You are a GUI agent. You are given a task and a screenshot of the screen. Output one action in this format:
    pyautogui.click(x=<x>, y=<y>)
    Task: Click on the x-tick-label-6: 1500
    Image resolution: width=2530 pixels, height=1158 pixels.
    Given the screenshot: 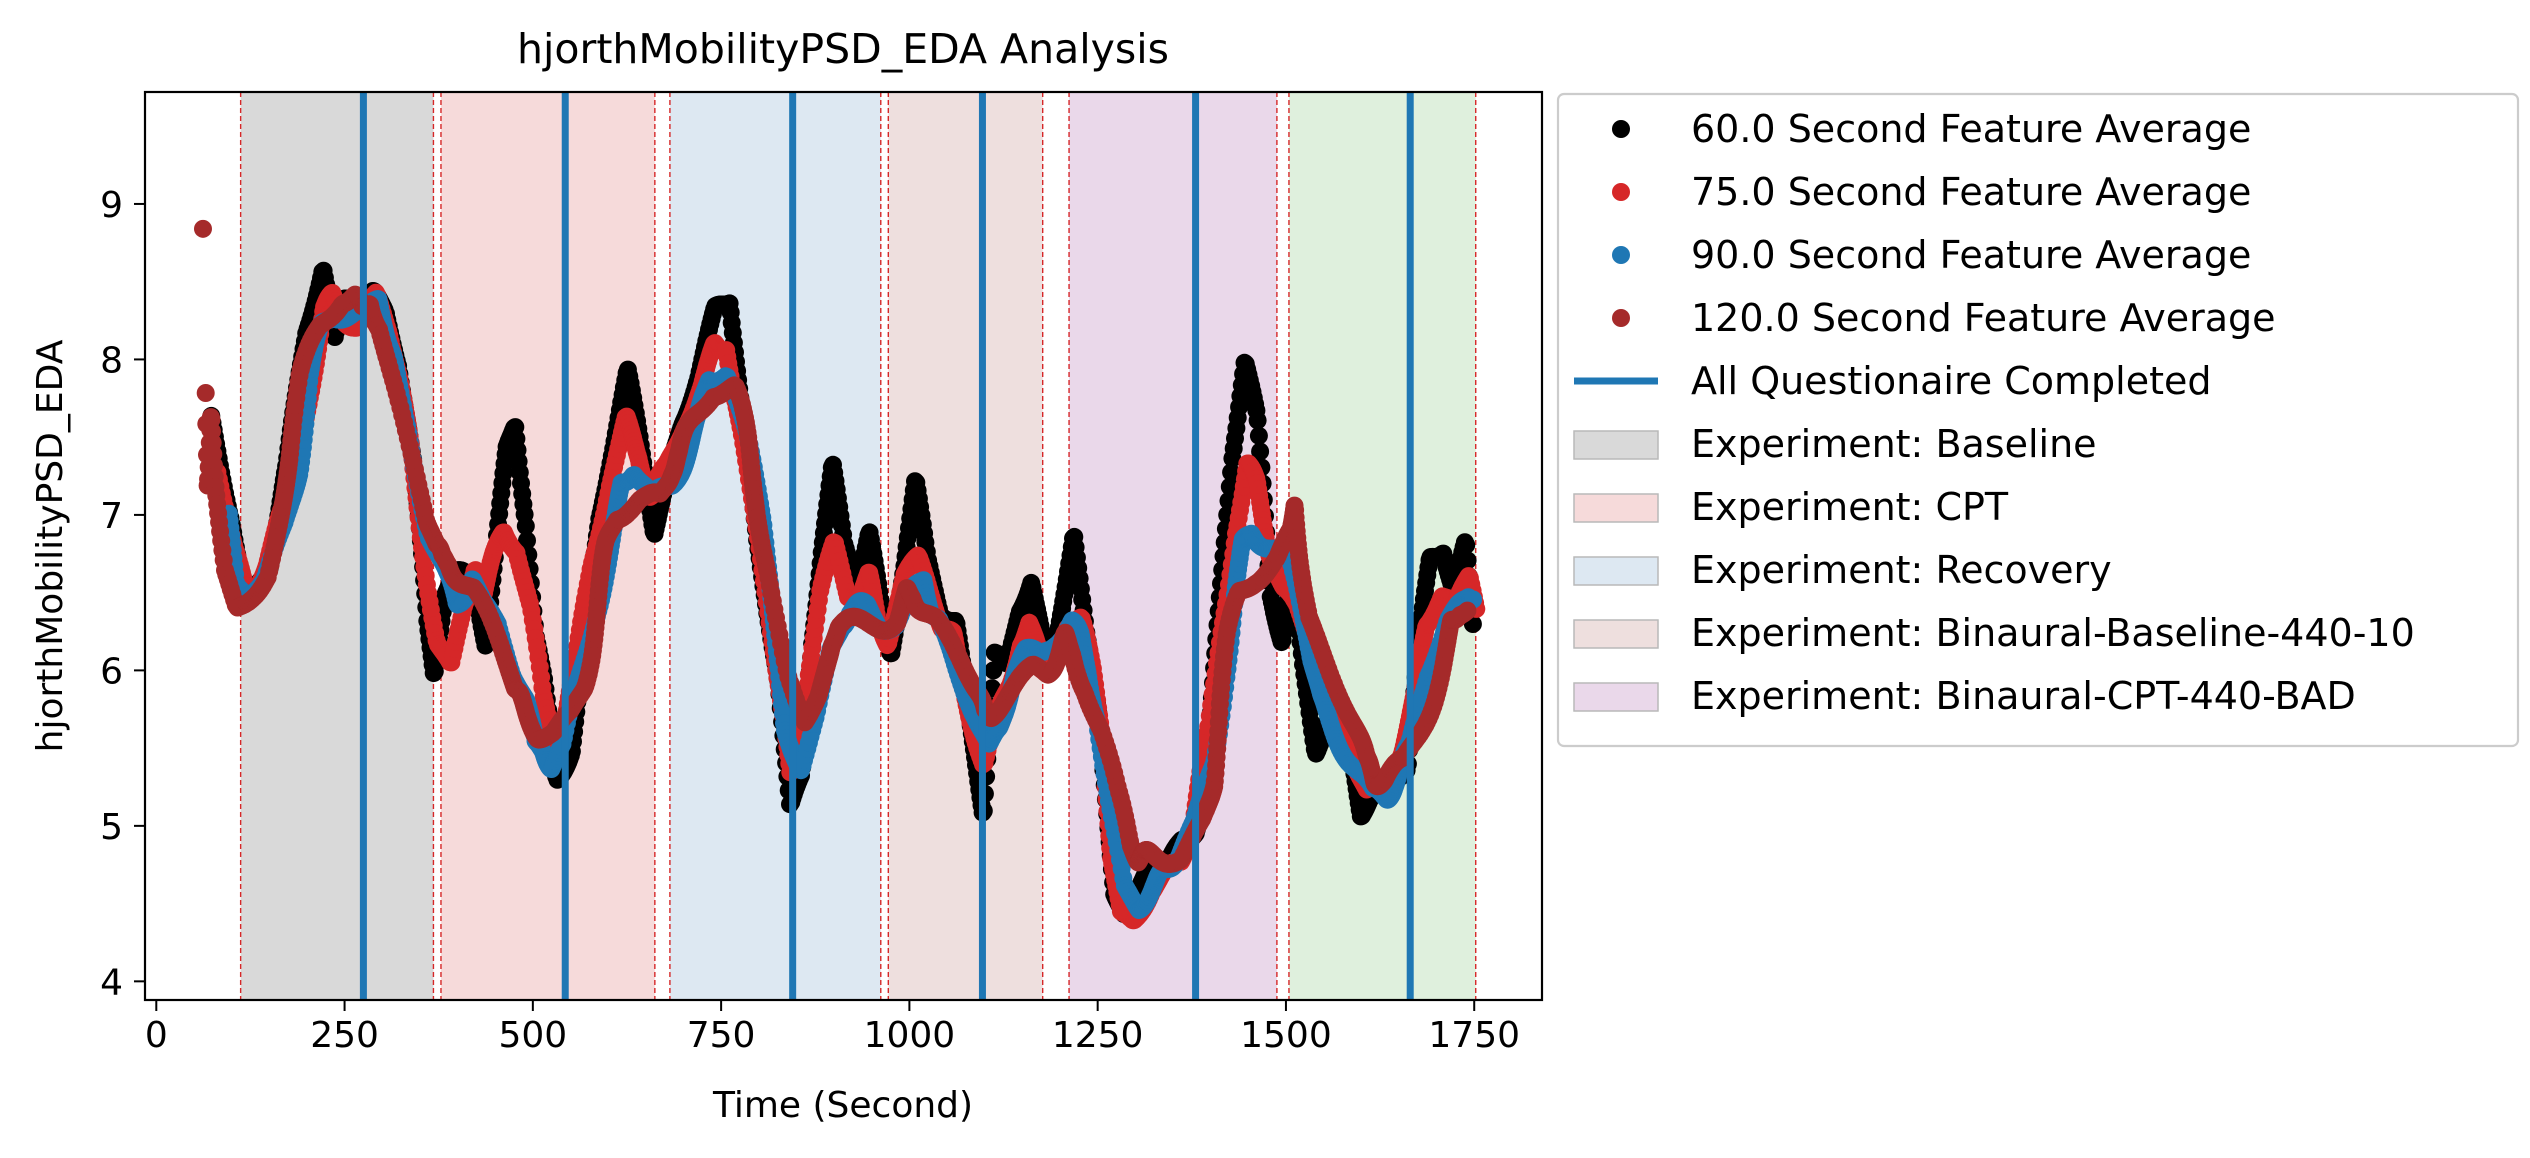 What is the action you would take?
    pyautogui.click(x=1286, y=1035)
    